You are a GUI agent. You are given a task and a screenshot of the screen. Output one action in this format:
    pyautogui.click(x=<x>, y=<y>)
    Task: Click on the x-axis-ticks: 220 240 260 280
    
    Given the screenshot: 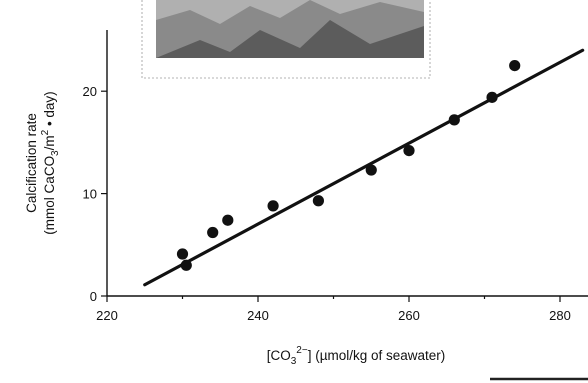 What is the action you would take?
    pyautogui.click(x=333, y=309)
    